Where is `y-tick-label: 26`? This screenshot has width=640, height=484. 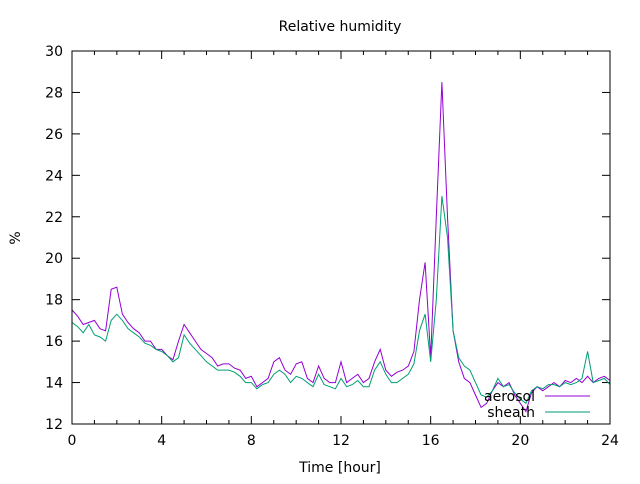
y-tick-label: 26 is located at coordinates (54, 135).